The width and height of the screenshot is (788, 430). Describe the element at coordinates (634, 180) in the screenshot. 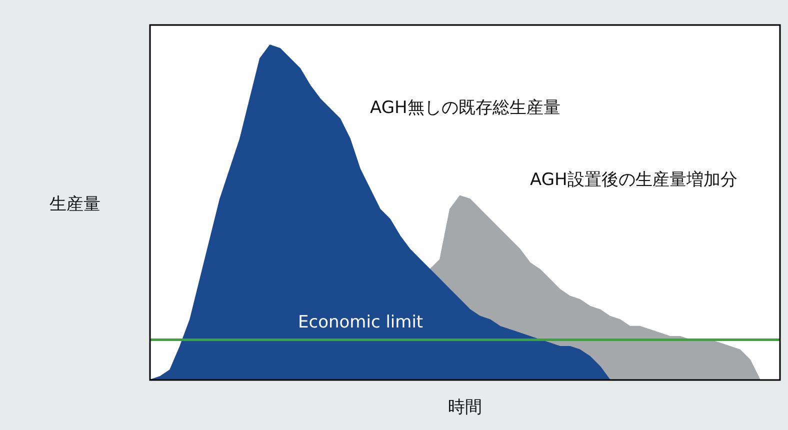

I see `annotation: AGH設置後の生産量増加分` at that location.